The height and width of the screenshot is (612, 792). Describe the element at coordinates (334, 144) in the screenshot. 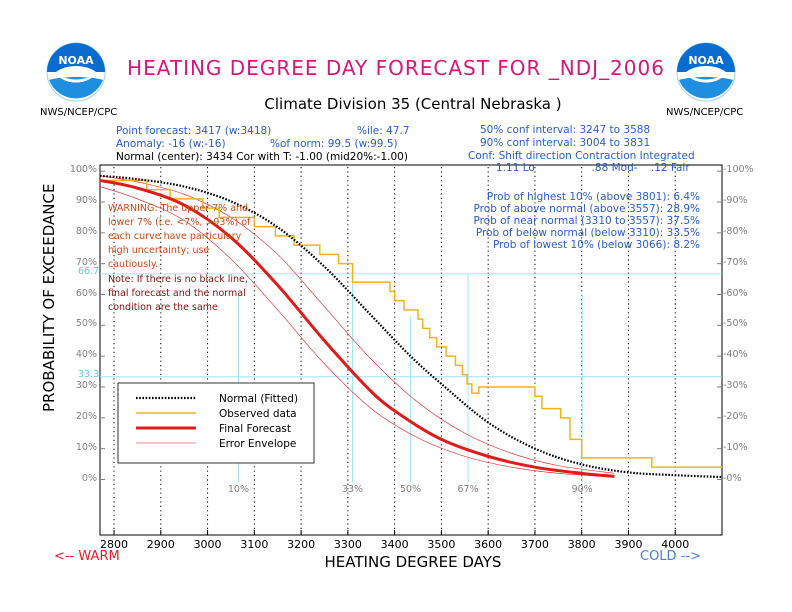

I see `percent-normal-text: %of norm: 99.5 (w:99.5)` at that location.